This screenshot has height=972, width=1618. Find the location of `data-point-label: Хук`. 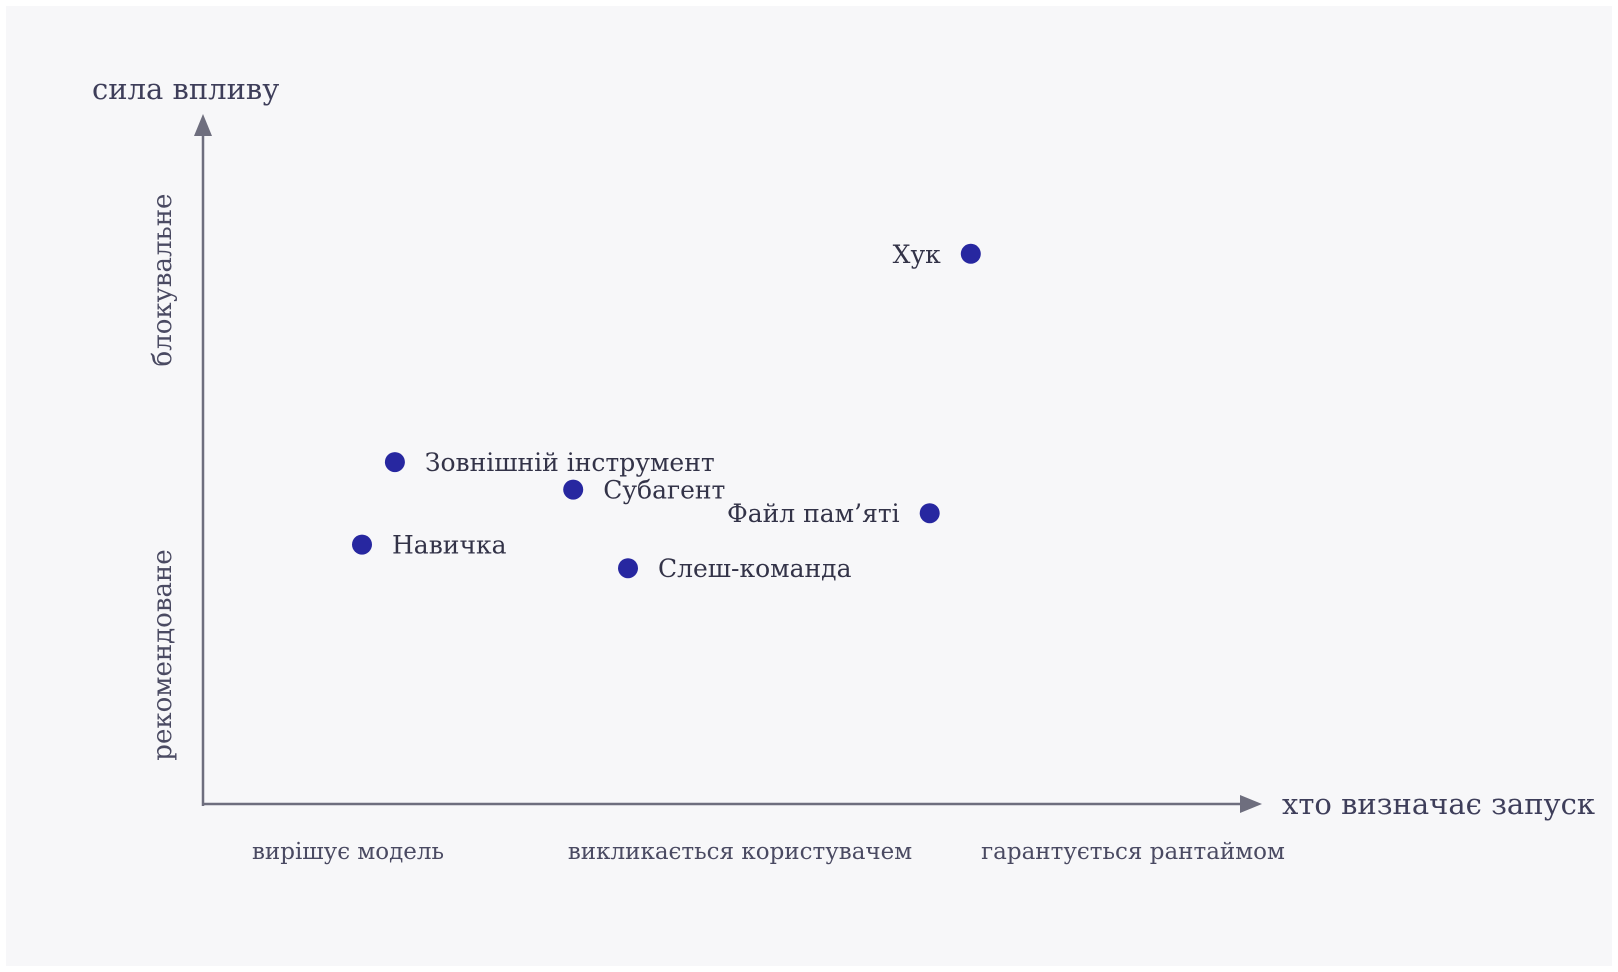

data-point-label: Хук is located at coordinates (917, 254).